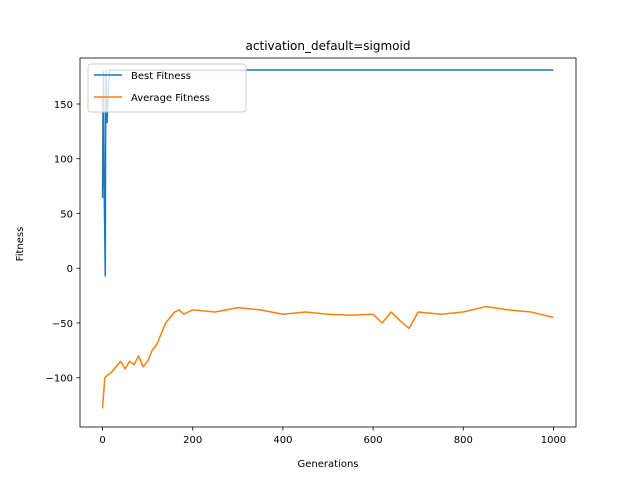  I want to click on y-tick-label: 50, so click(66, 214).